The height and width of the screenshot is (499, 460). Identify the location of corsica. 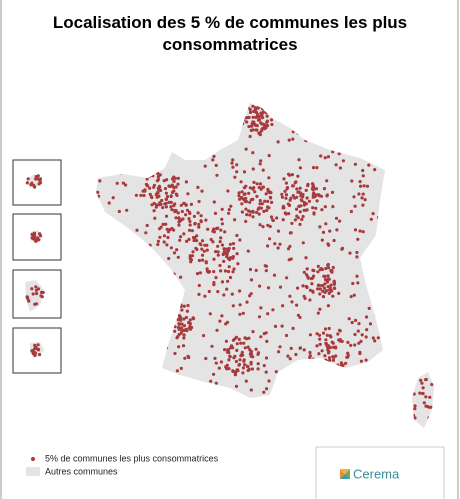
(423, 400).